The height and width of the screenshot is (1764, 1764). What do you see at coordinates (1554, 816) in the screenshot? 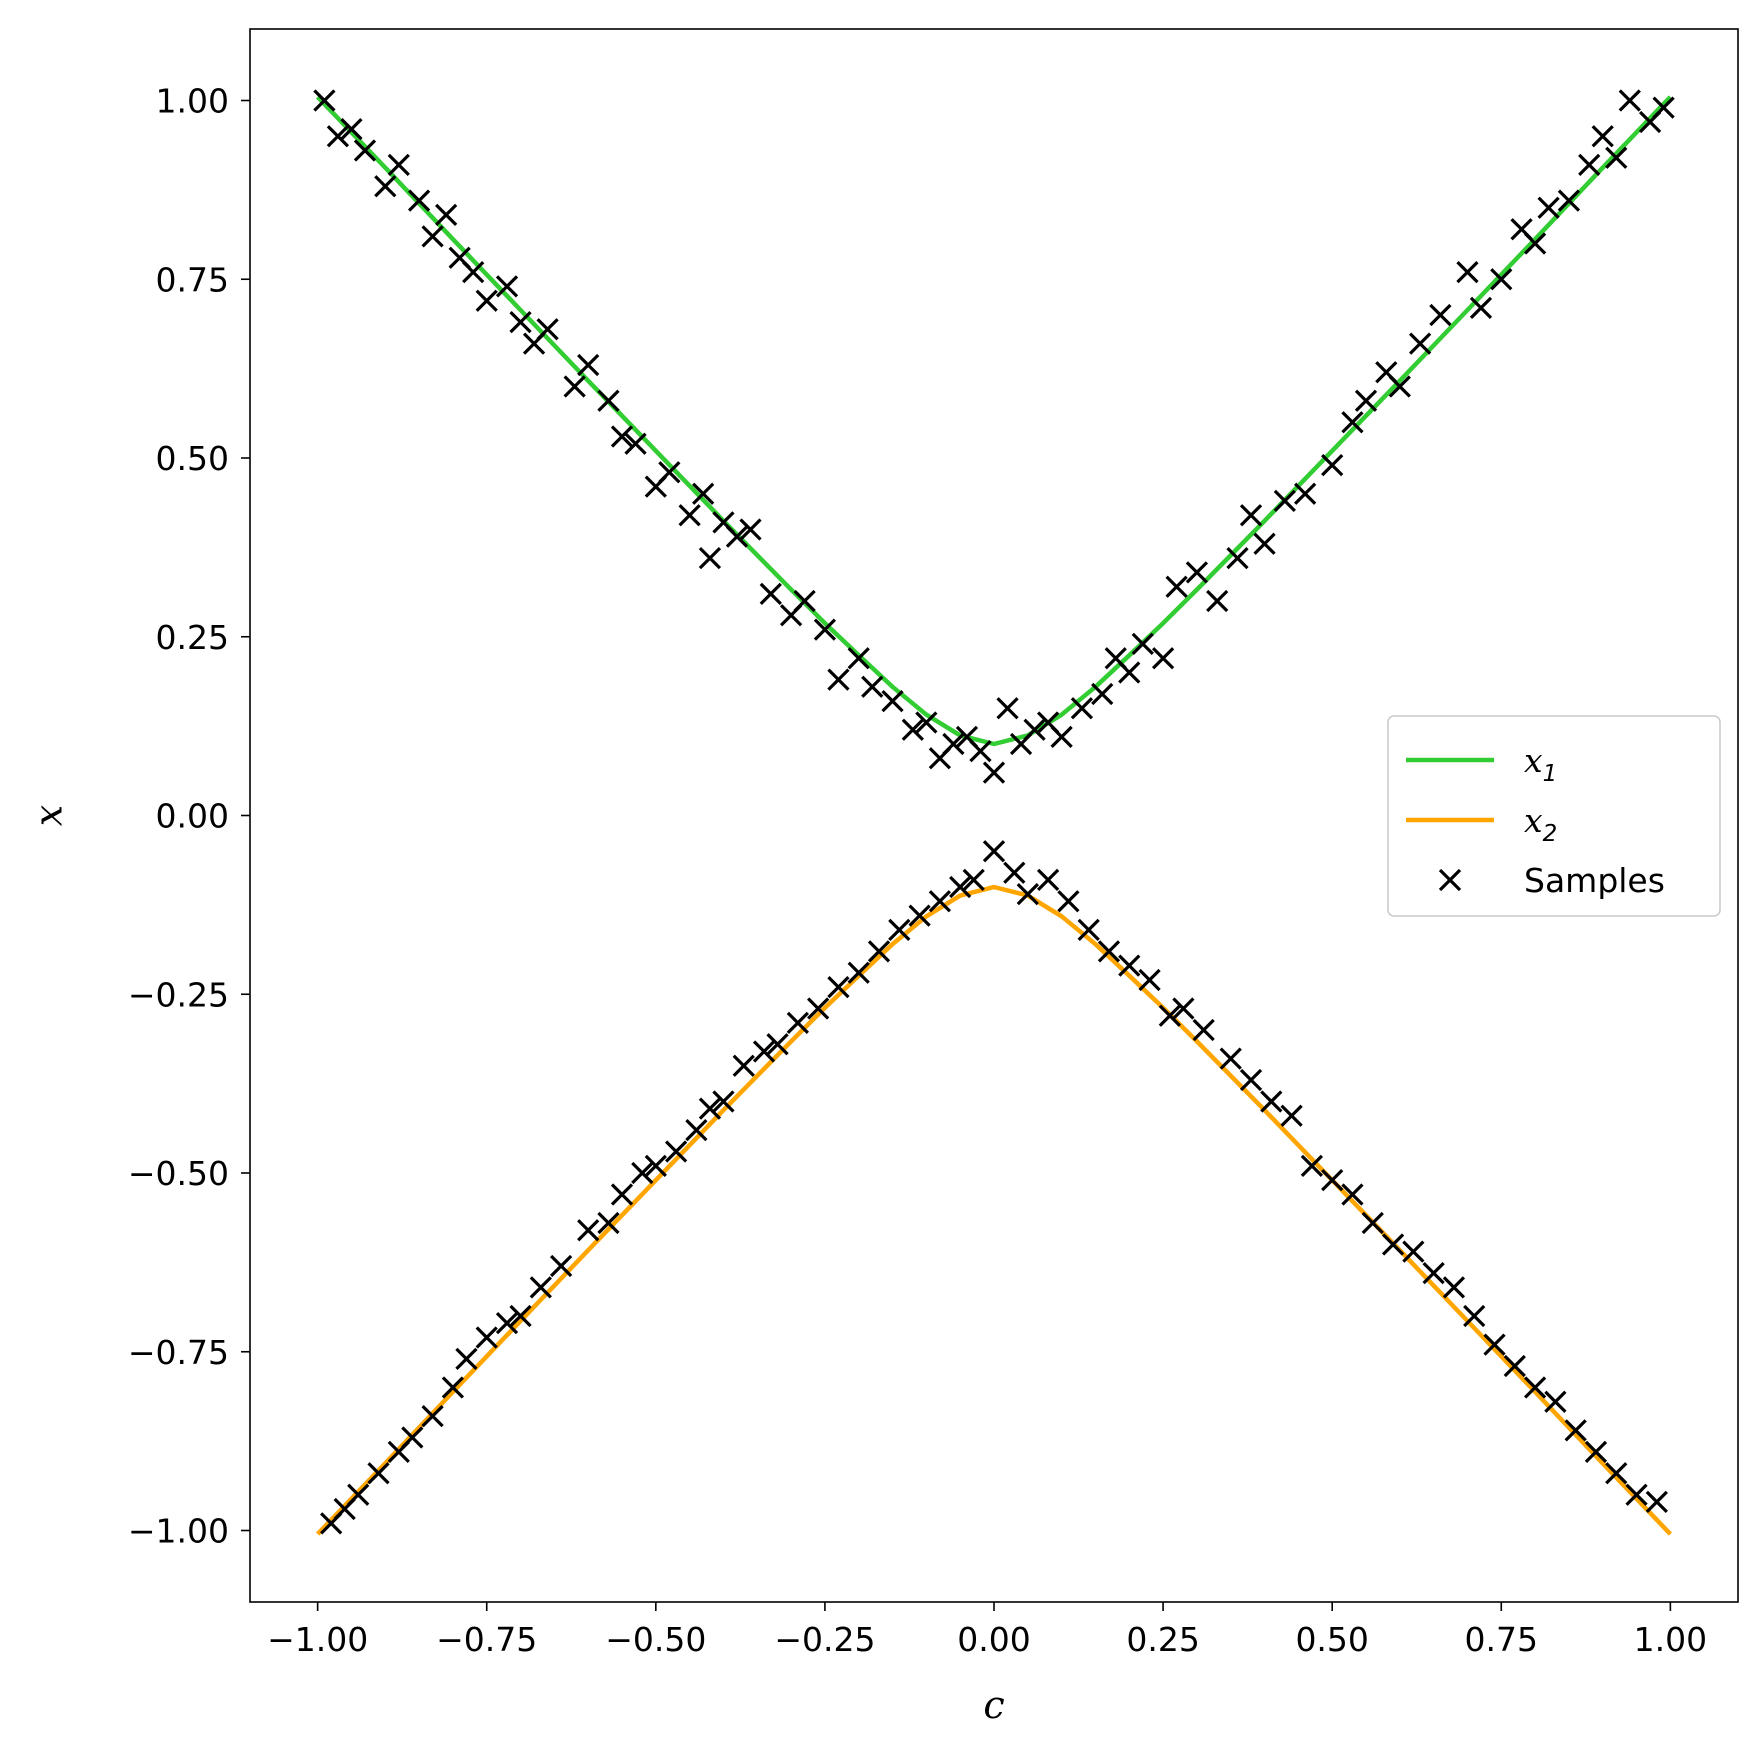
I see `legend-box` at bounding box center [1554, 816].